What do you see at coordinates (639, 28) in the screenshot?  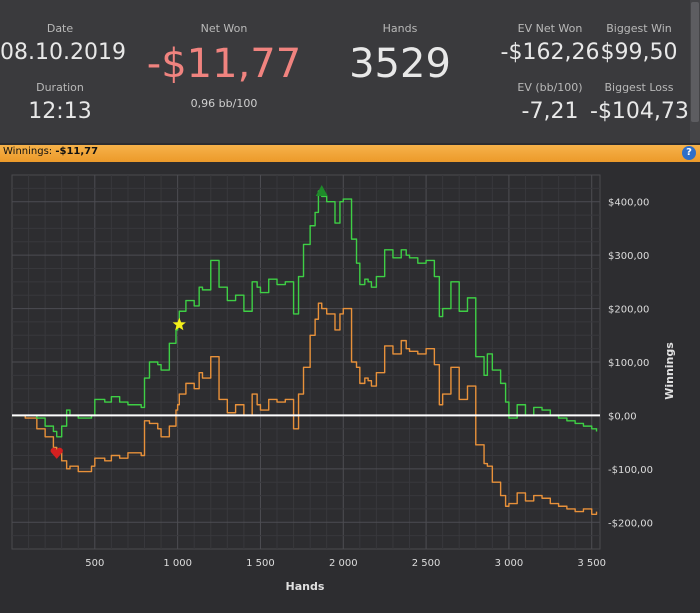 I see `biggest-win-label: Biggest Win` at bounding box center [639, 28].